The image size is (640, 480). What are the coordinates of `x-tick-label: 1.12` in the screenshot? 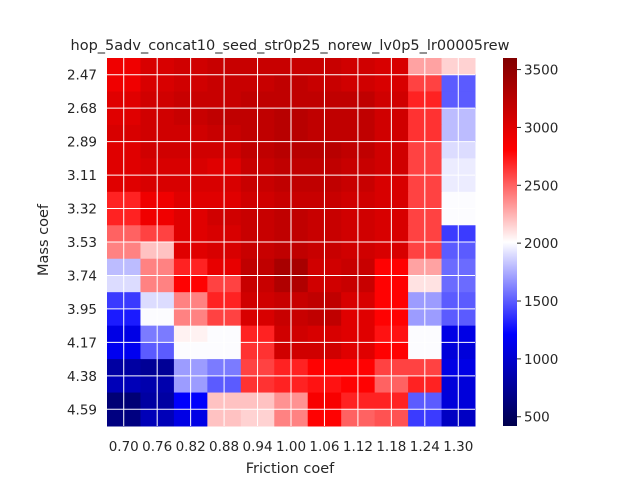 It's located at (358, 447).